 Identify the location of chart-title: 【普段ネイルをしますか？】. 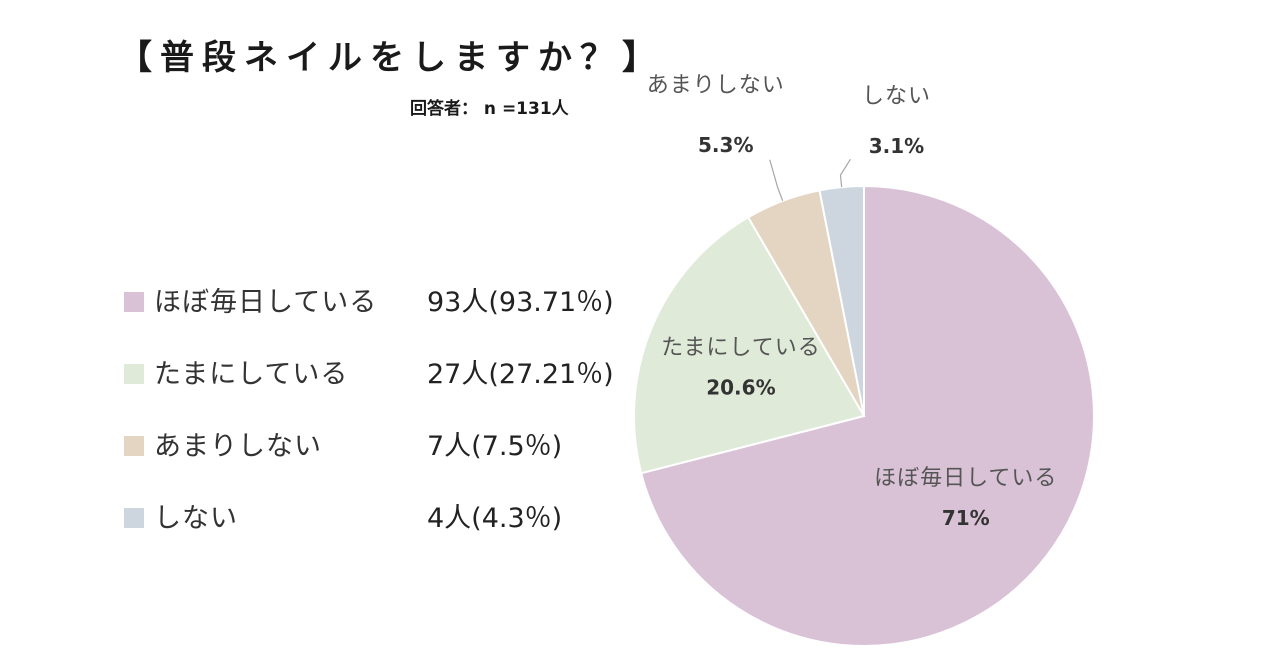
(391, 58).